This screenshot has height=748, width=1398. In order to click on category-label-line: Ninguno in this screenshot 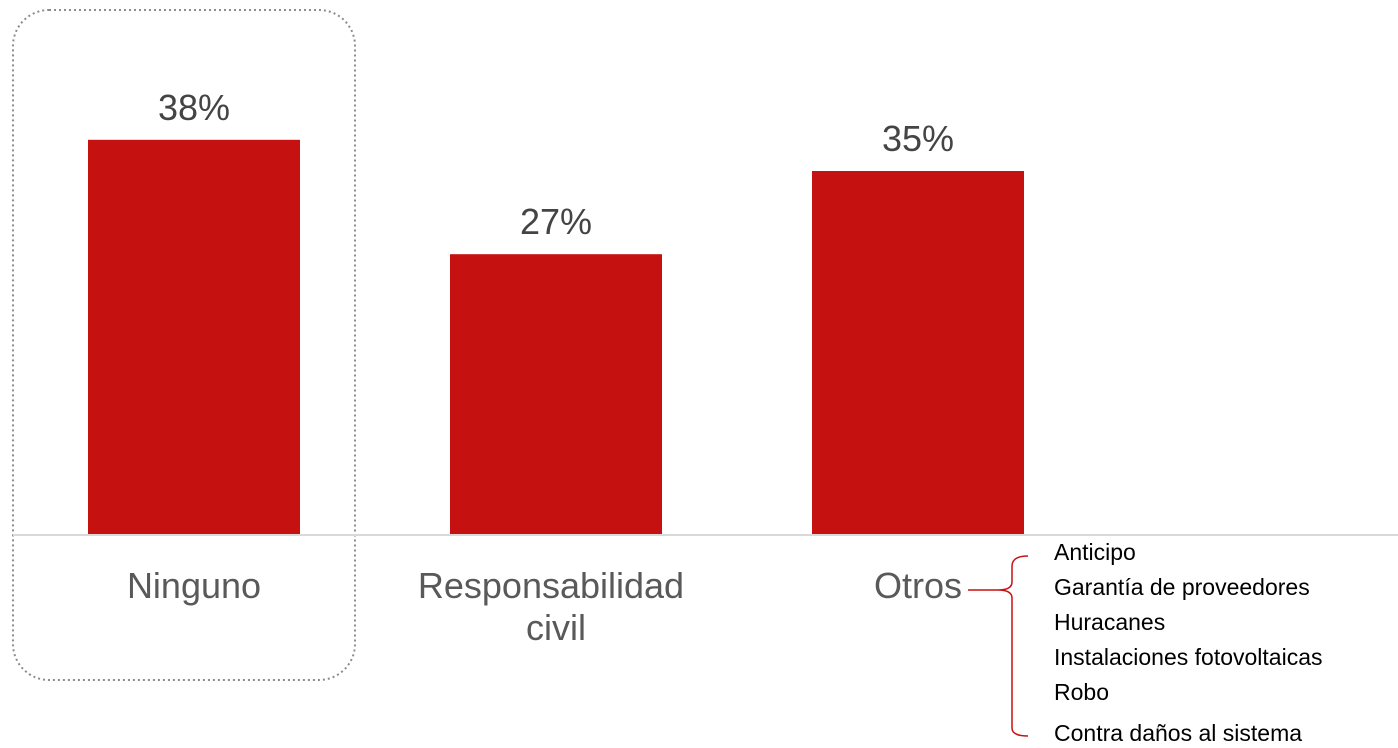, I will do `click(194, 585)`.